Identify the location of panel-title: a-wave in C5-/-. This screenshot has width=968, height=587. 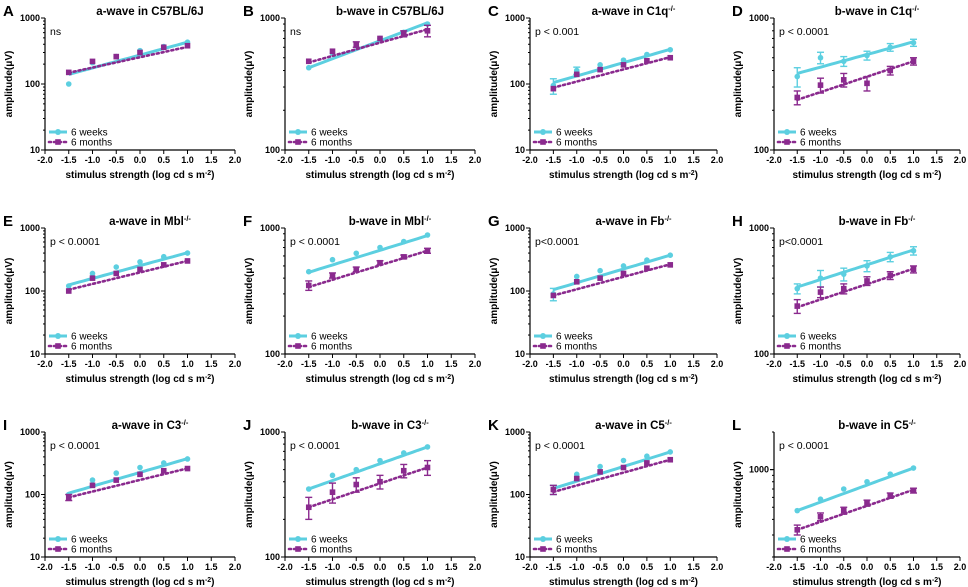
(633, 425).